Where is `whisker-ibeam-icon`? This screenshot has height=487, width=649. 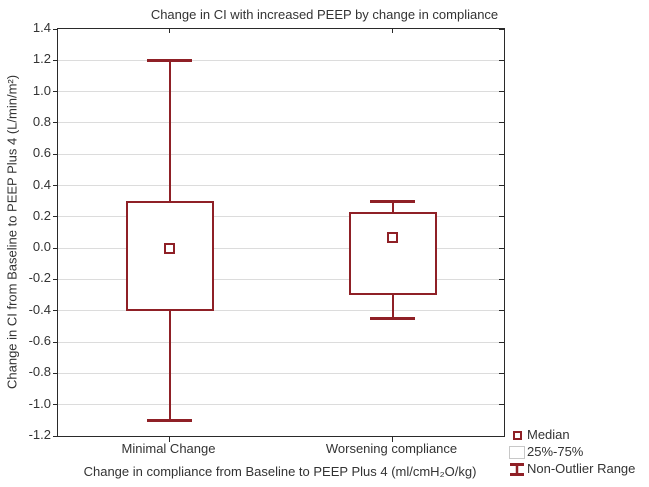 whisker-ibeam-icon is located at coordinates (517, 469).